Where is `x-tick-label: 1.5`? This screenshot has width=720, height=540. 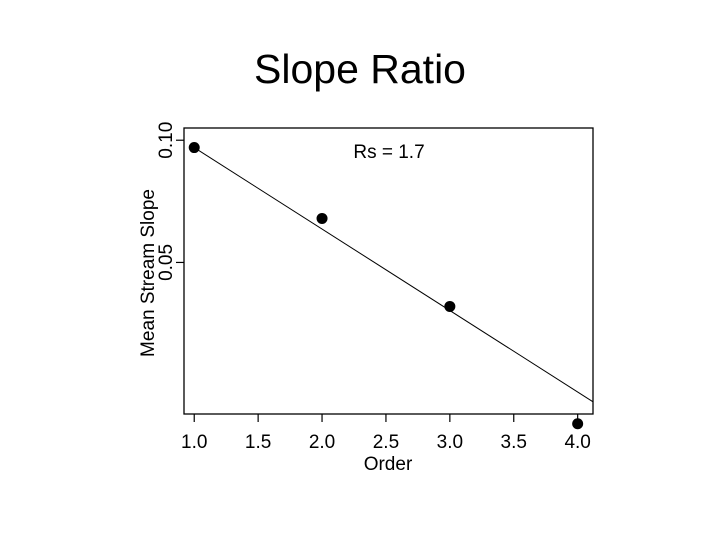 x-tick-label: 1.5 is located at coordinates (258, 442).